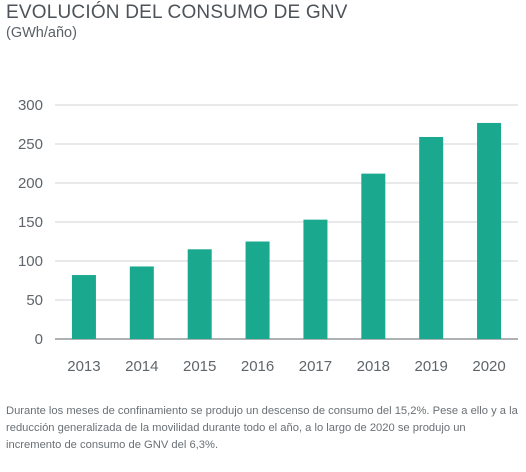  I want to click on y-tick-label: 250, so click(30, 144).